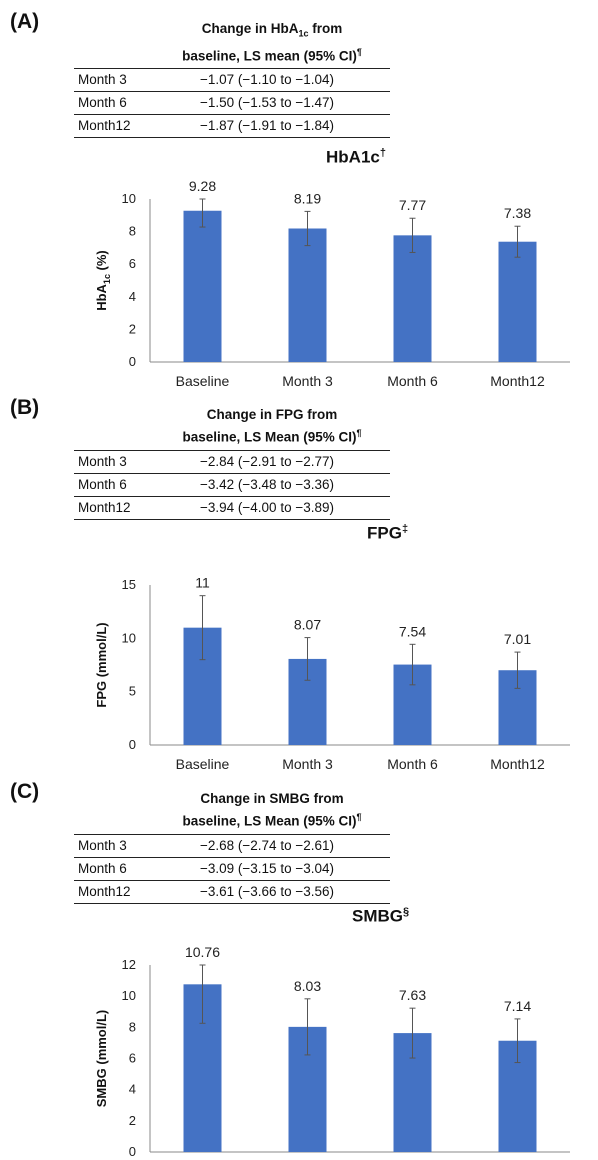  What do you see at coordinates (307, 625) in the screenshot?
I see `data-label: 8.07` at bounding box center [307, 625].